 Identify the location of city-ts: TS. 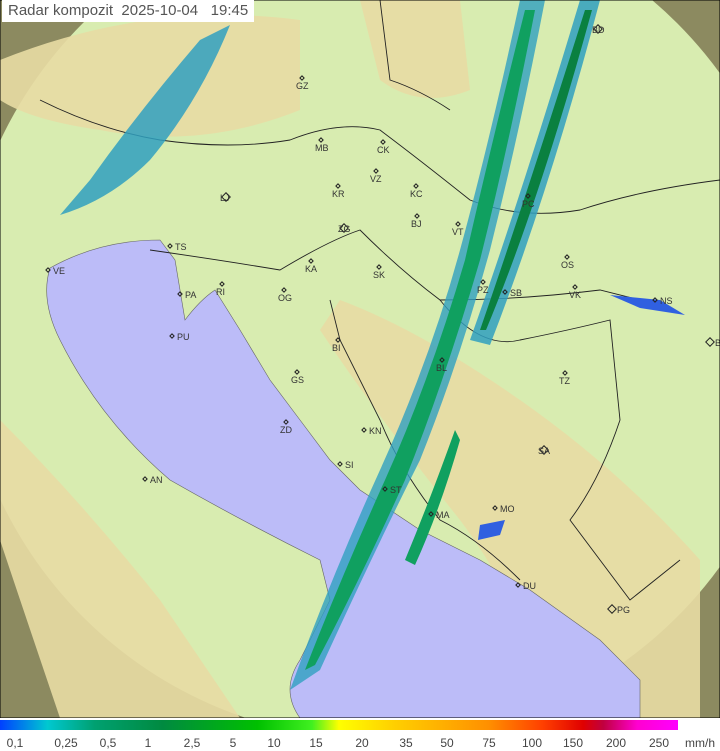
(177, 247).